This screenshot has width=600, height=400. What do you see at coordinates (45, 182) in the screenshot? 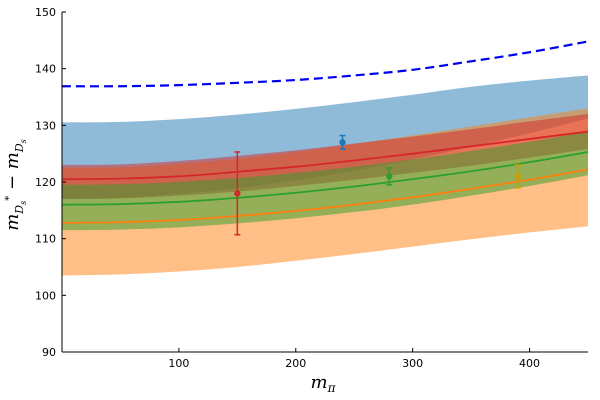
I see `y-tick-label: 120` at bounding box center [45, 182].